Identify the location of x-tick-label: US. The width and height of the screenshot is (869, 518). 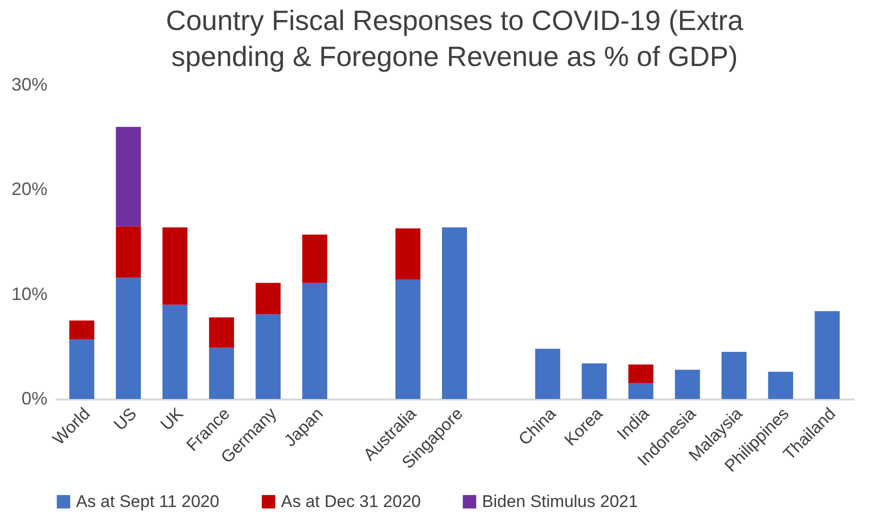
(125, 419).